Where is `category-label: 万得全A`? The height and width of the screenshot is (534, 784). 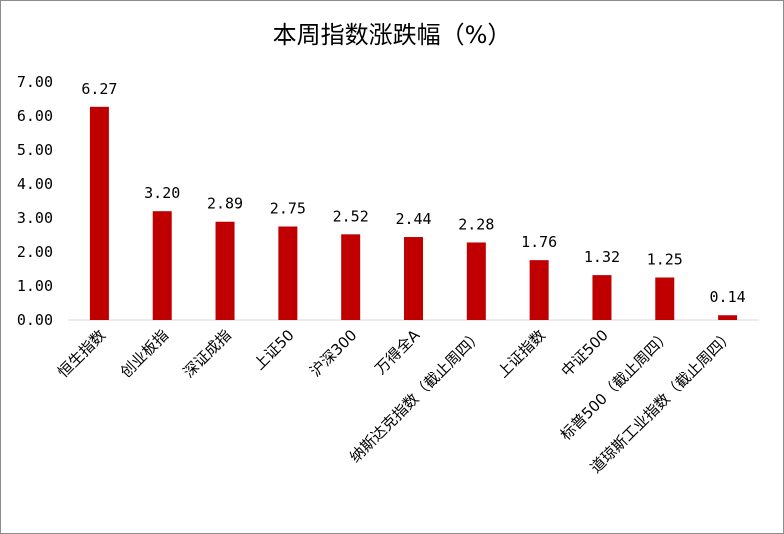
category-label: 万得全A is located at coordinates (398, 352).